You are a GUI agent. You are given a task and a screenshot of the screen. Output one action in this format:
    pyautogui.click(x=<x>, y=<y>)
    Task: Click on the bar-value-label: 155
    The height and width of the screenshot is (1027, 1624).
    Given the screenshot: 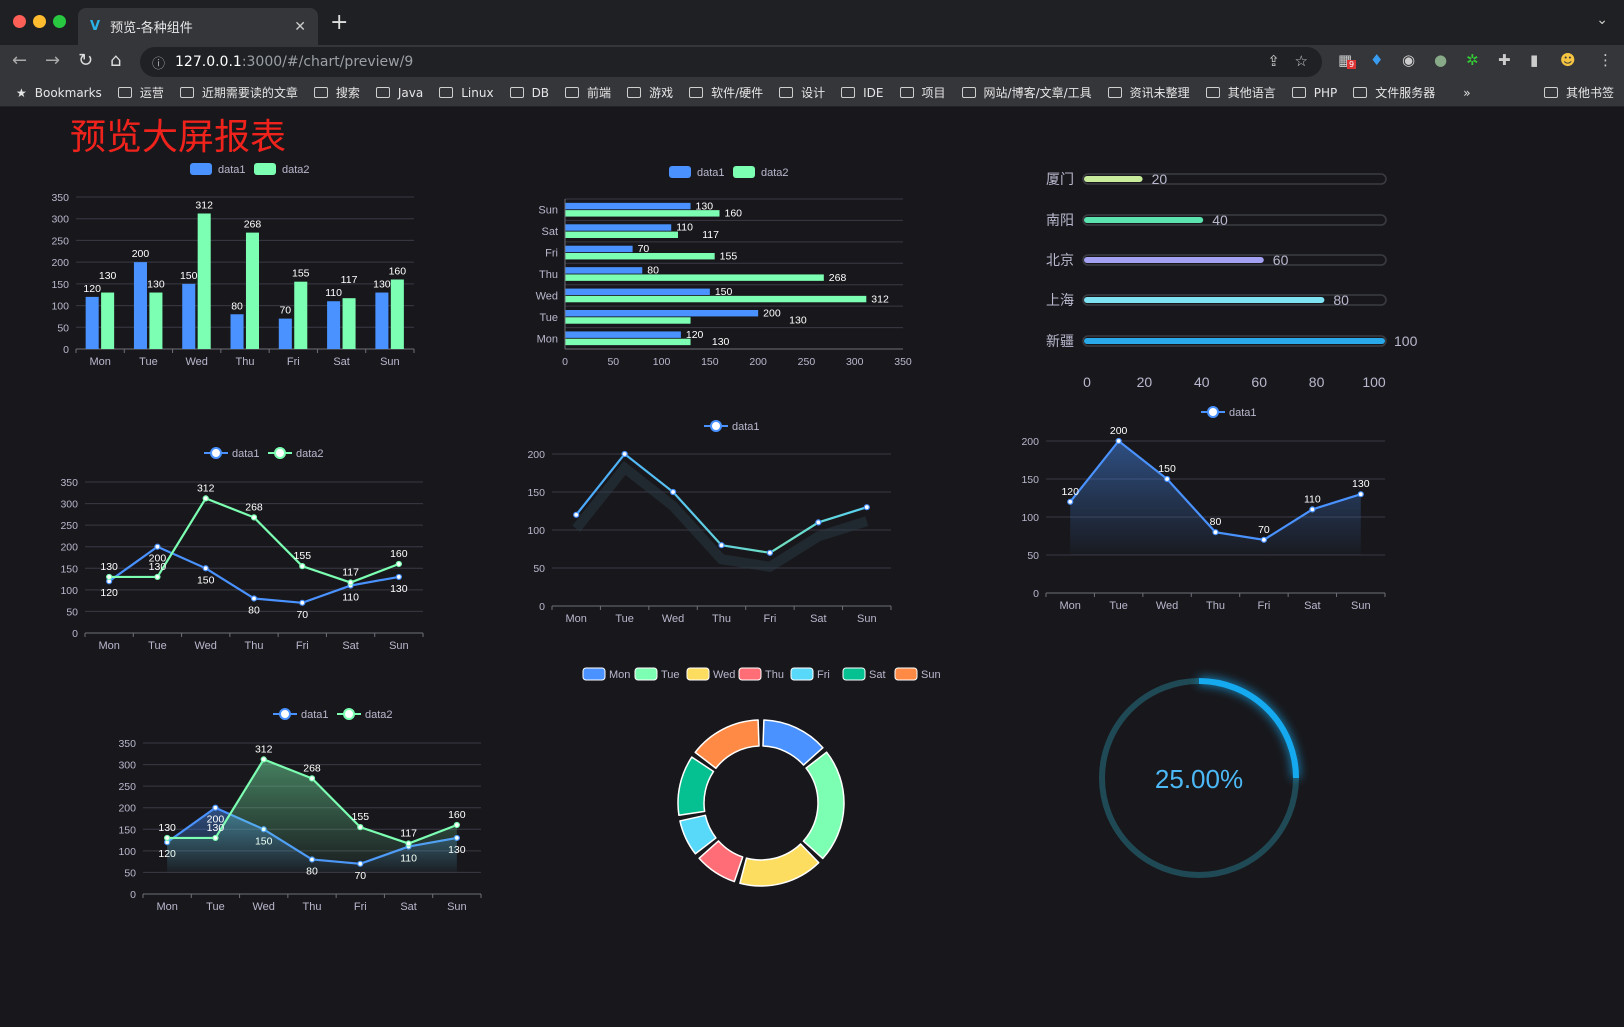 What is the action you would take?
    pyautogui.click(x=729, y=256)
    